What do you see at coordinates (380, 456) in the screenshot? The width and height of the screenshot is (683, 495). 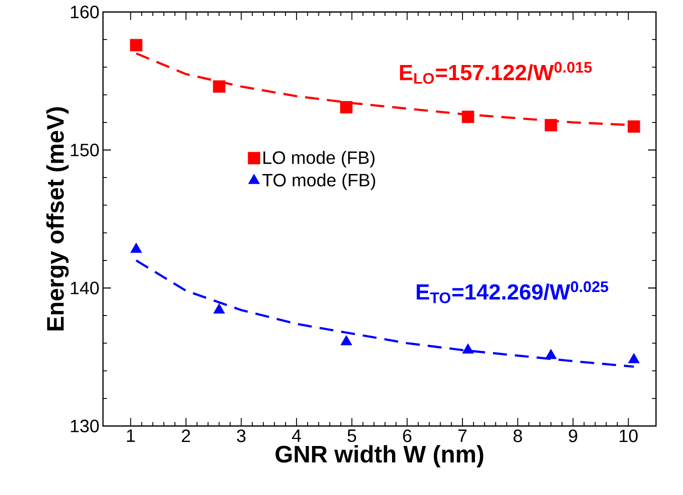 I see `x-axis-title: GNR width W (nm)` at bounding box center [380, 456].